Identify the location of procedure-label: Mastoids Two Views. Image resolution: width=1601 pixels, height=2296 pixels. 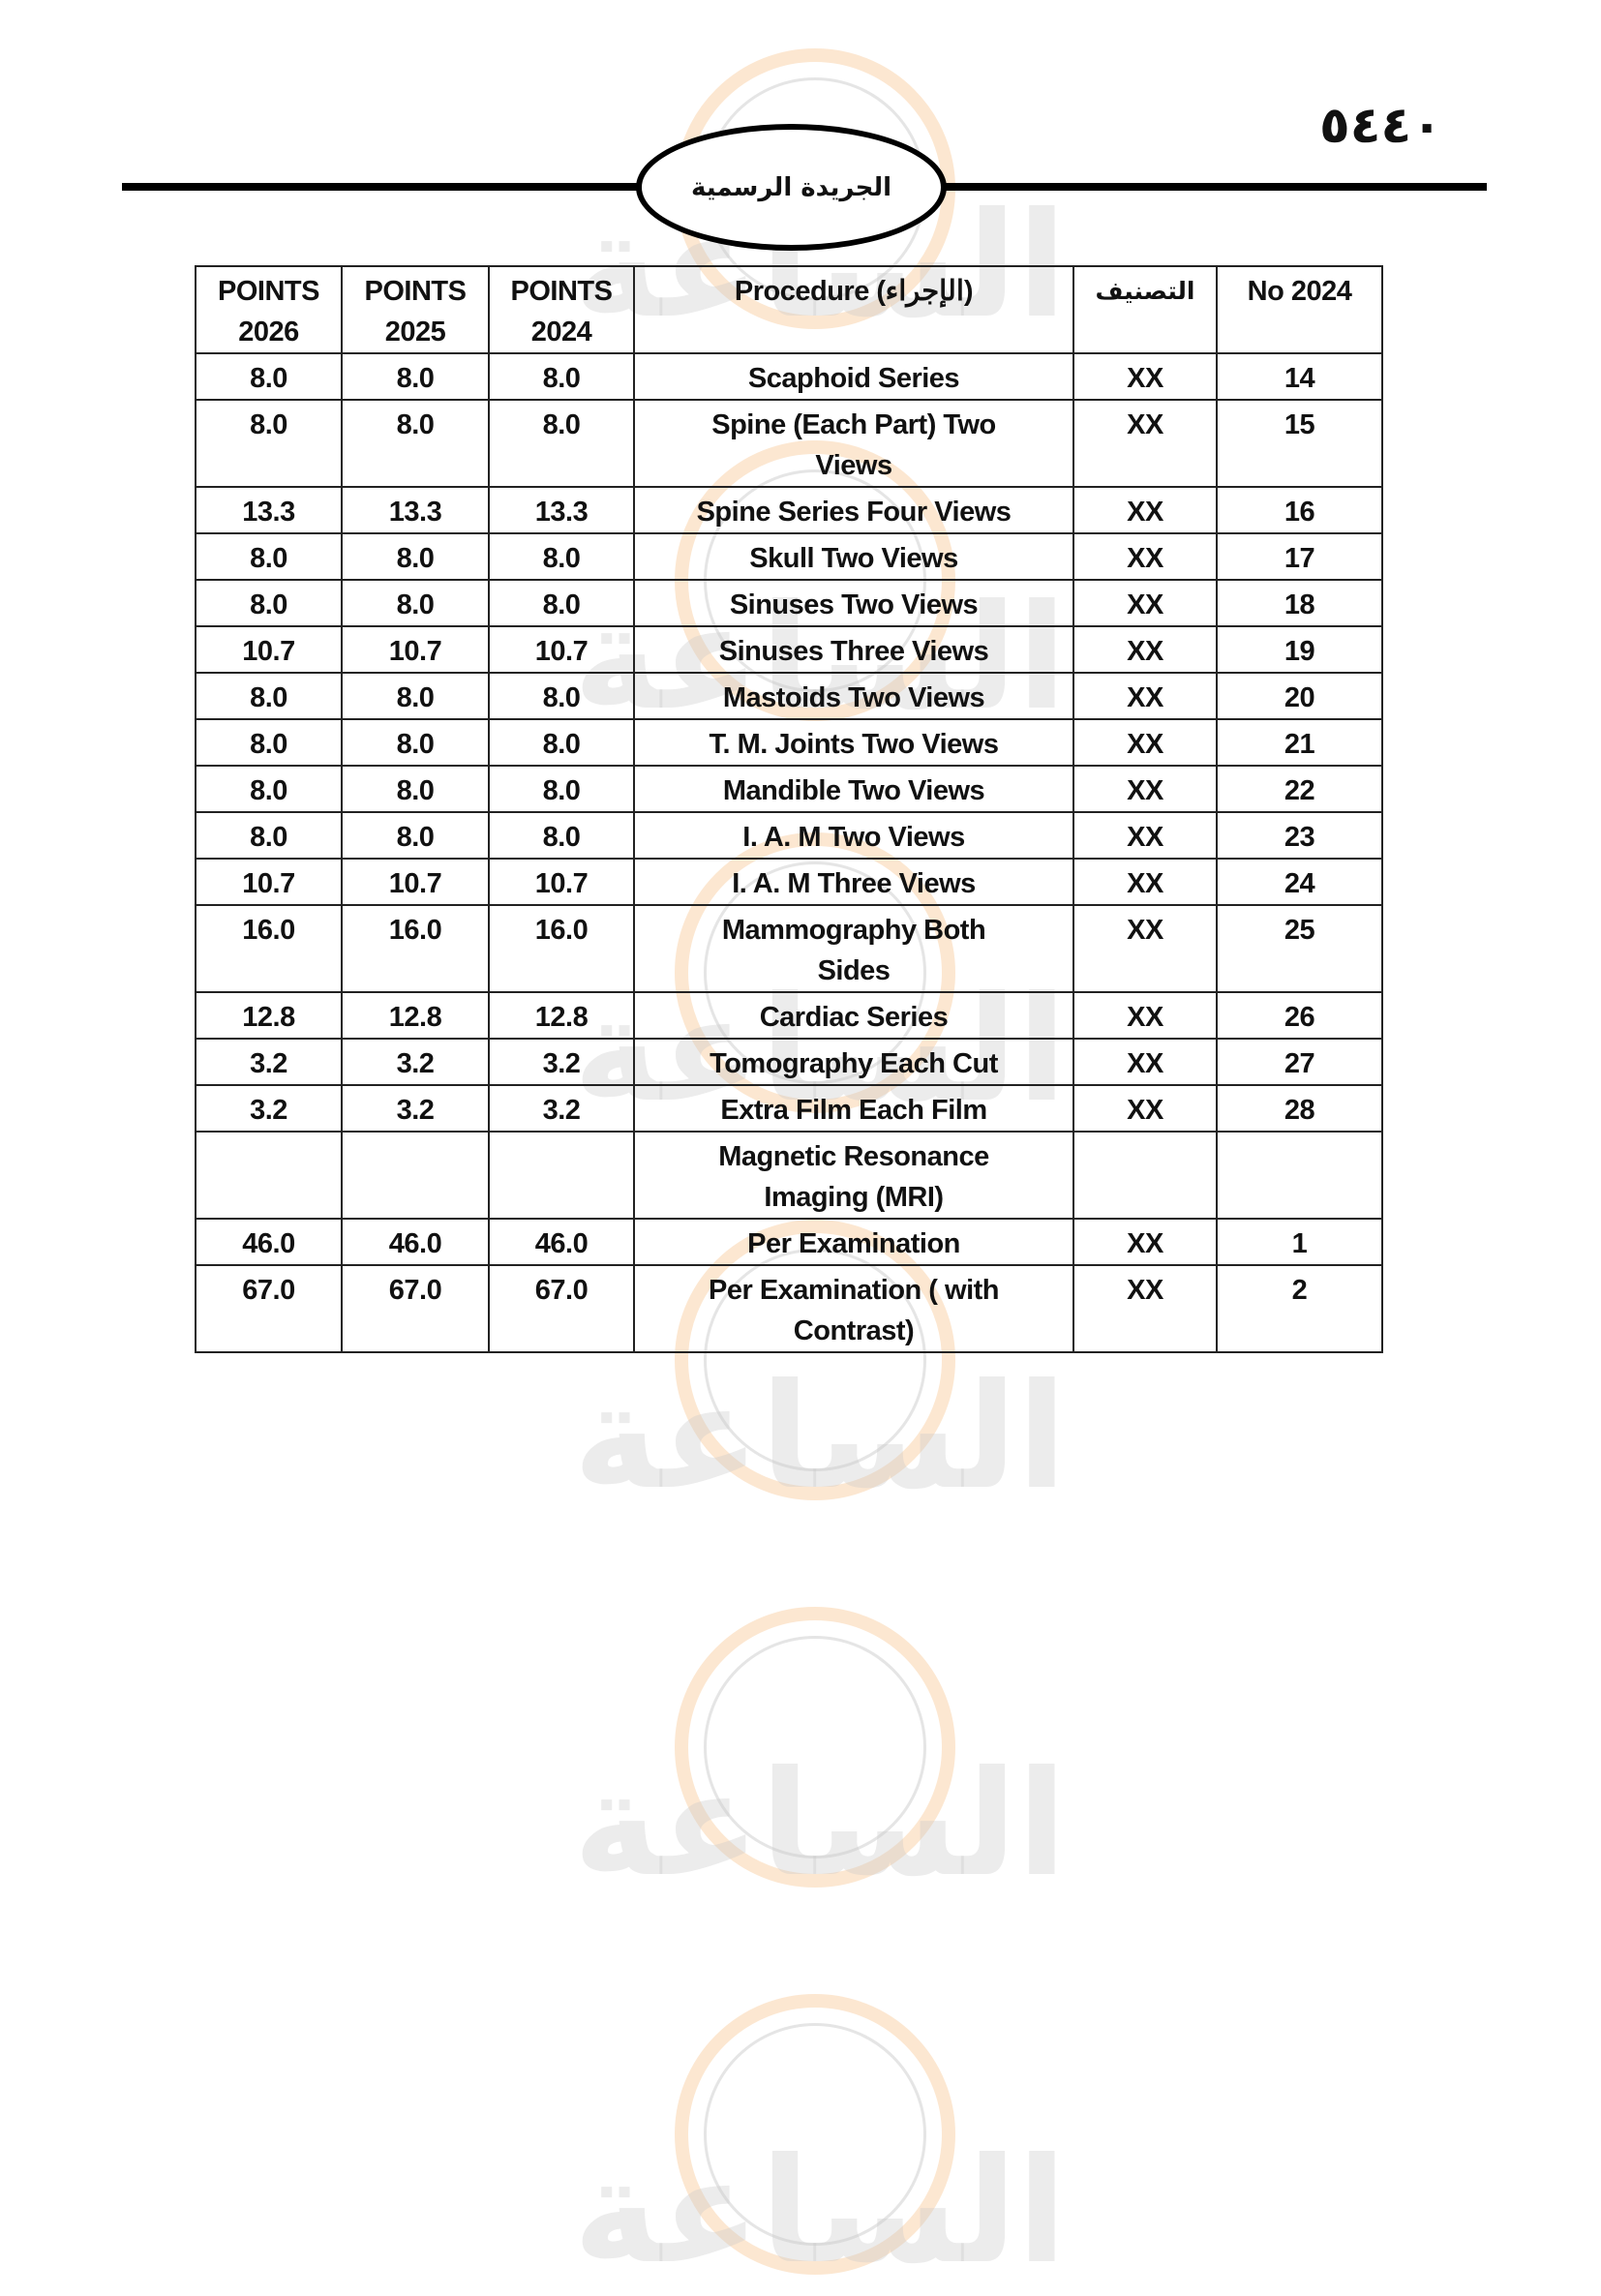
(853, 697).